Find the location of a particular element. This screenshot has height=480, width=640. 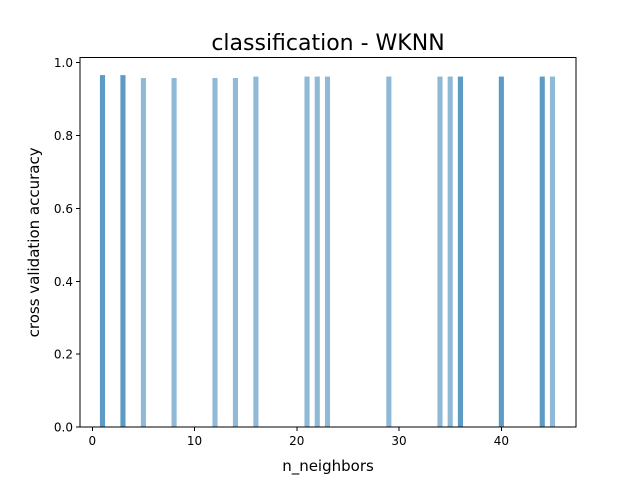

x-axis-ticks: 0 10 20 30 40 is located at coordinates (298, 437).